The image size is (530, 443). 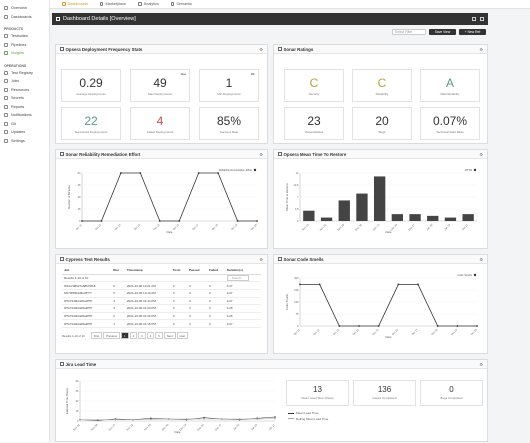 I want to click on panel-title: Sonar Ratings, so click(x=298, y=49).